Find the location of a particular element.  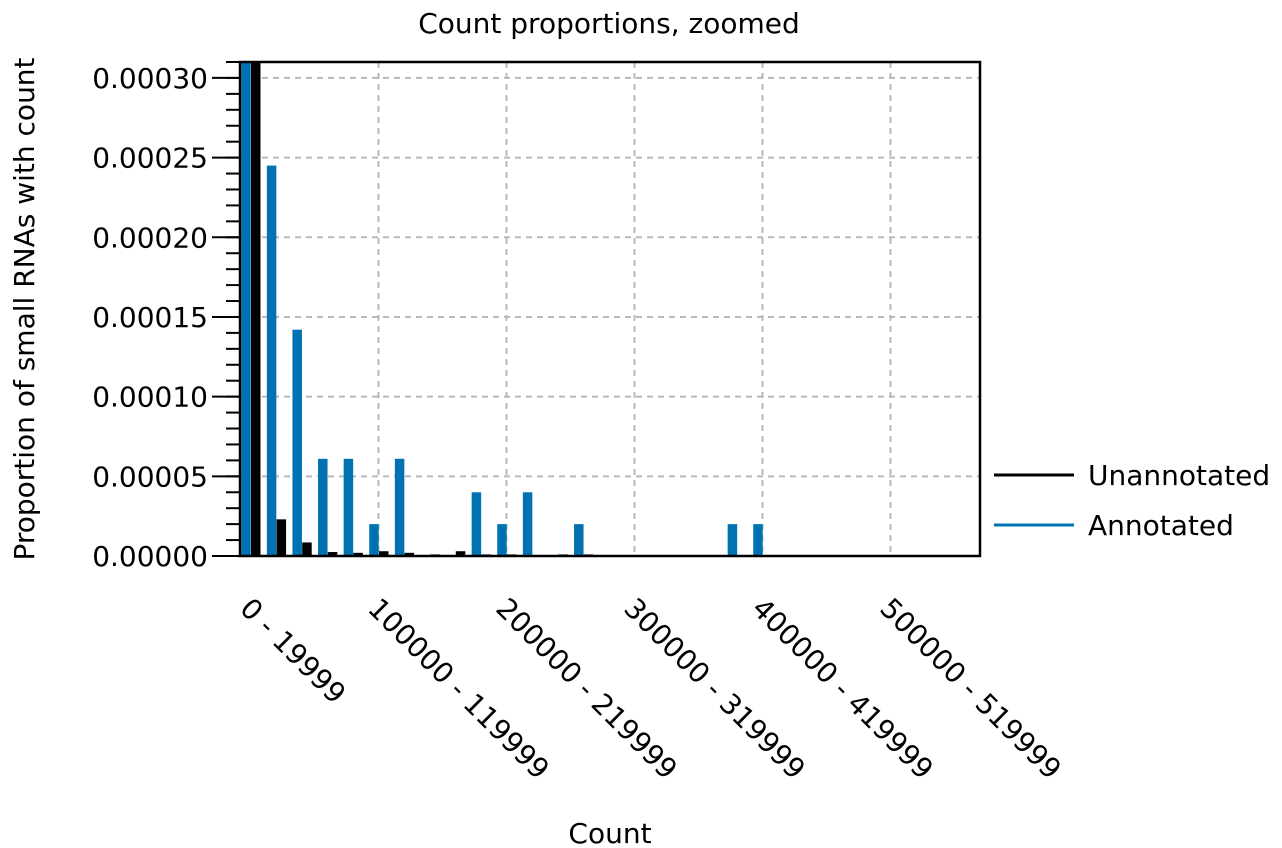

x-tick-label: 0 - 19999 is located at coordinates (293, 651).